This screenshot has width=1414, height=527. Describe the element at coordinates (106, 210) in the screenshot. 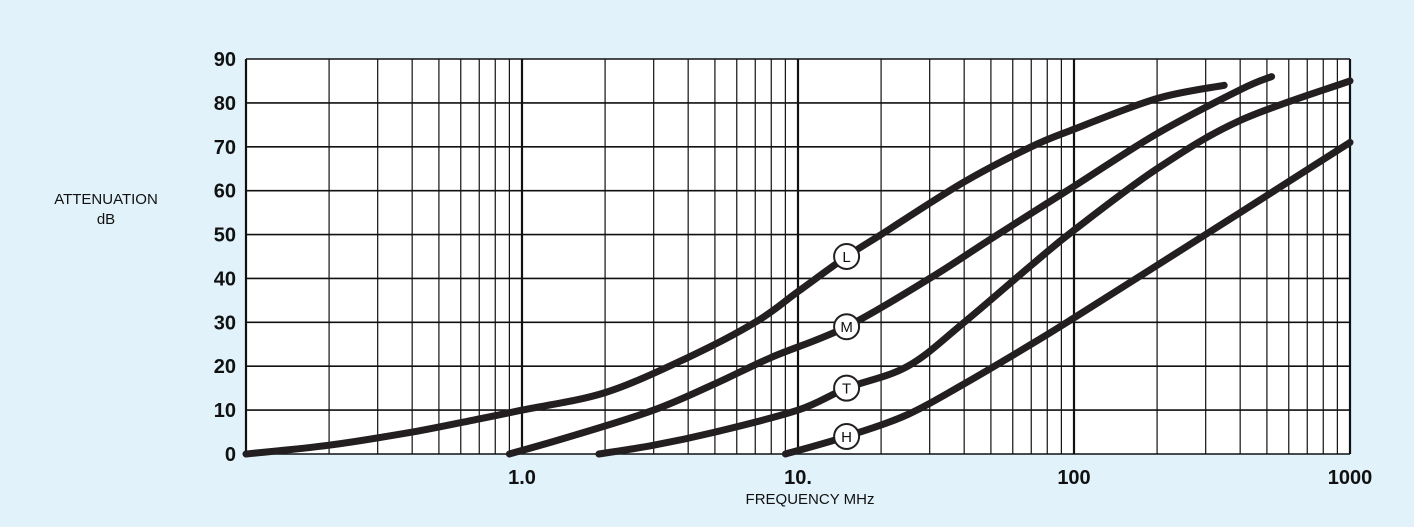

I see `y-axis-label: ATTENUATION dB` at that location.